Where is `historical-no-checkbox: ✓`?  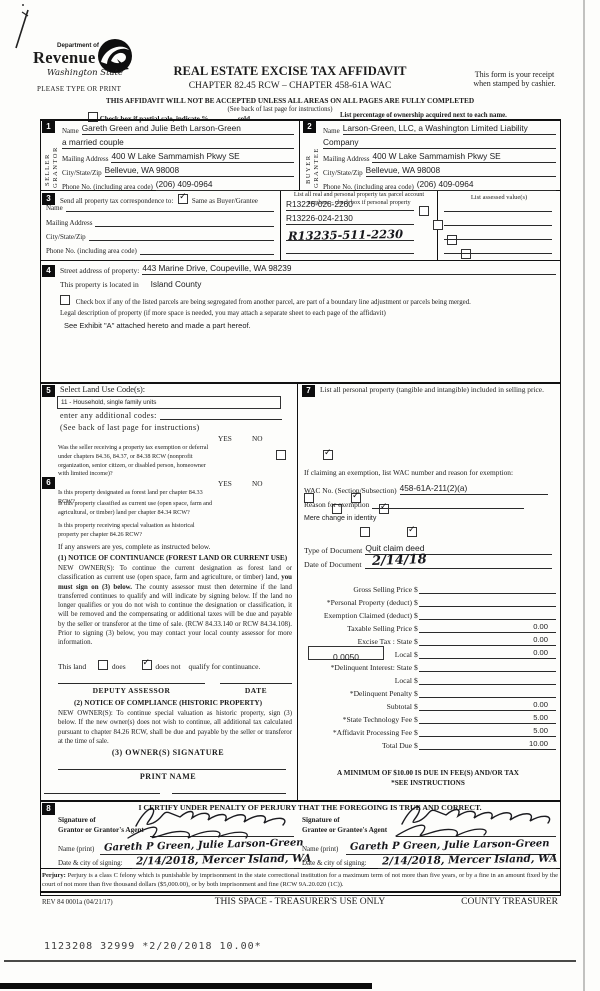 historical-no-checkbox: ✓ is located at coordinates (412, 531).